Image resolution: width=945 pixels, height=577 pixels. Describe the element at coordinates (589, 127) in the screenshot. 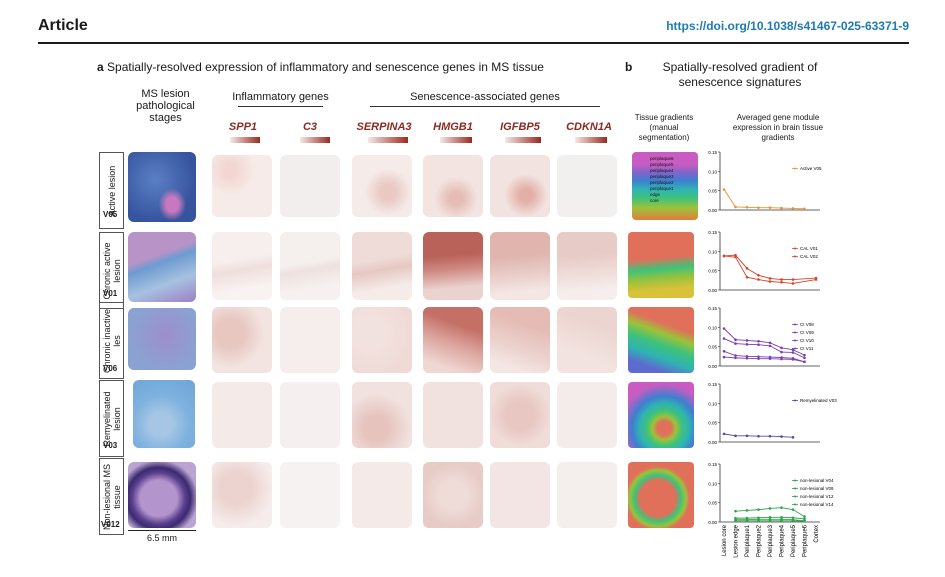

I see `gene-label-cdkn1a: CDKN1A` at that location.